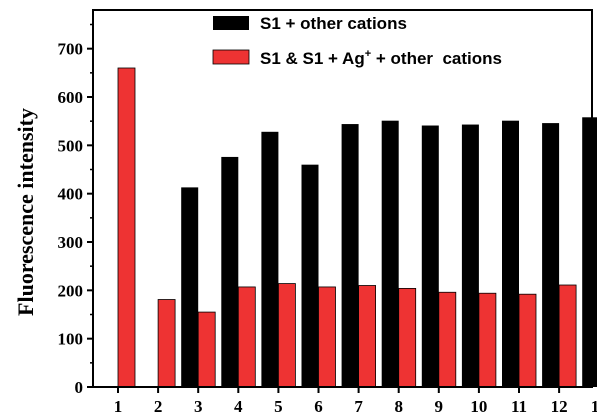  I want to click on x-tick-label-4: 4, so click(238, 406).